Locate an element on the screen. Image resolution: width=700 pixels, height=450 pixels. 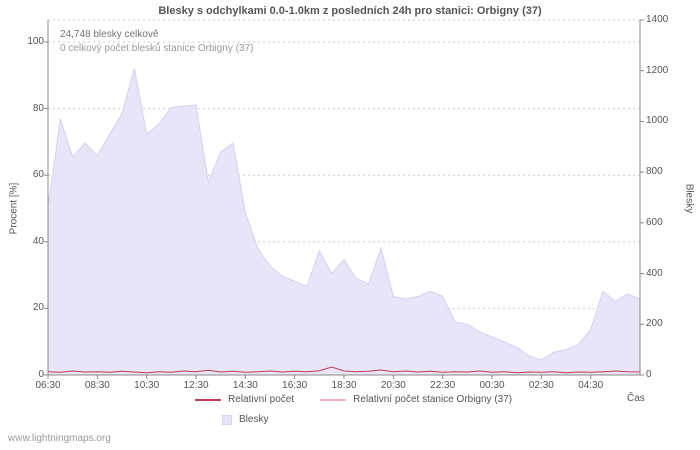
legend-label-blesky: Blesky is located at coordinates (254, 419).